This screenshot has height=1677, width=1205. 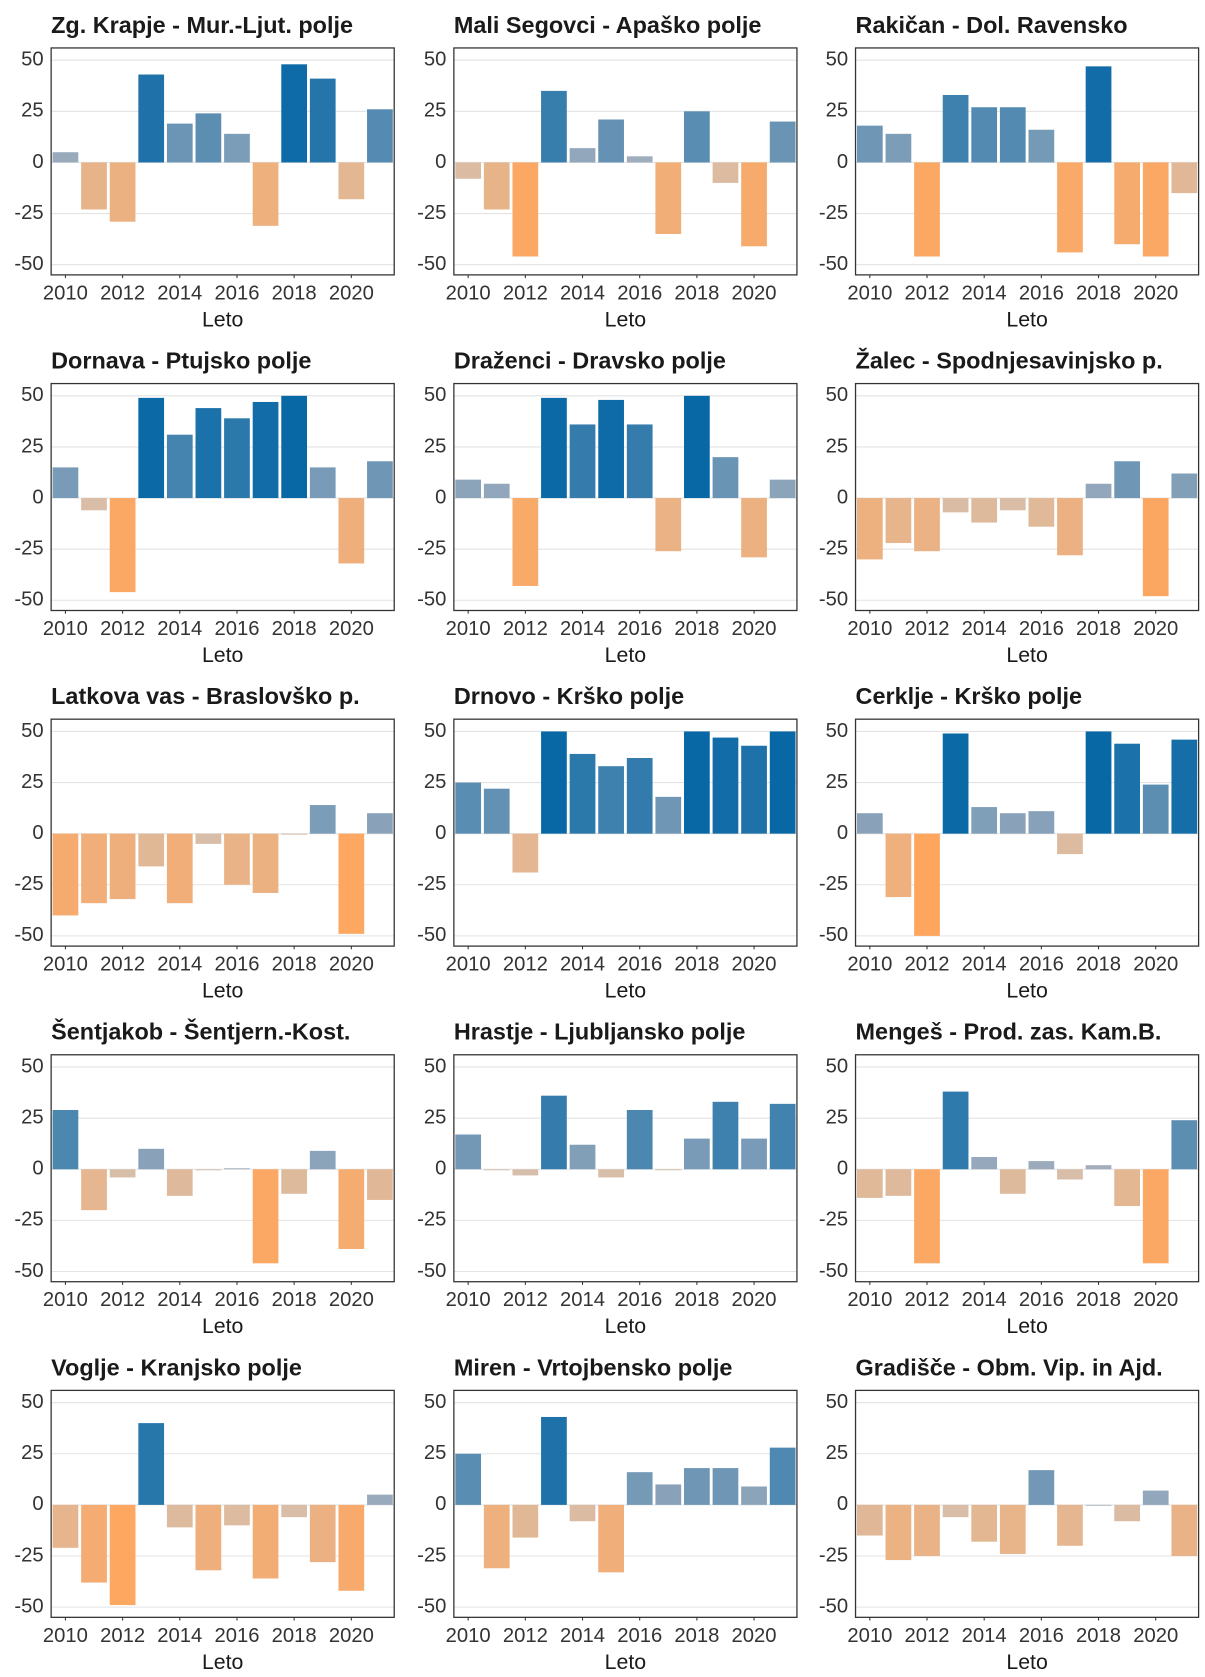 I want to click on panel-title: Rakičan - Dol. Ravensko, so click(x=992, y=25).